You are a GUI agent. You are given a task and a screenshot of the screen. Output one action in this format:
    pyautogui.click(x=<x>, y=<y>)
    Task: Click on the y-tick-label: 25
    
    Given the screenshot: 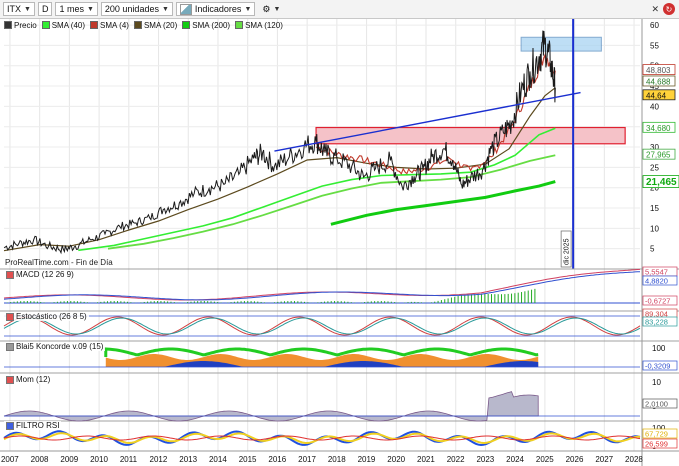 What is the action you would take?
    pyautogui.click(x=654, y=167)
    